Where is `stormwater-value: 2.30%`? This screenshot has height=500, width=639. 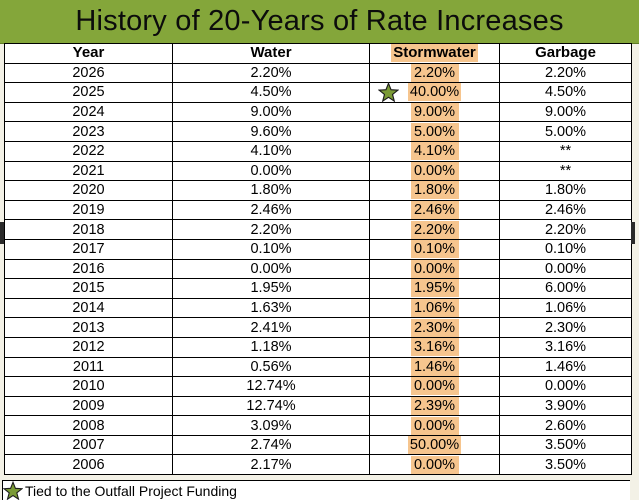
stormwater-value: 2.30% is located at coordinates (434, 327).